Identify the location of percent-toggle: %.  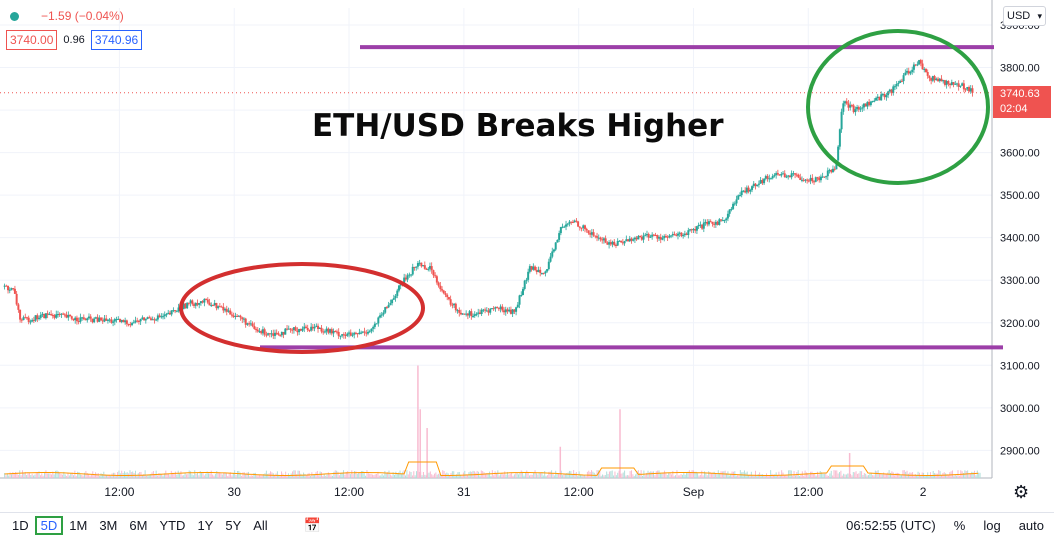
(959, 525).